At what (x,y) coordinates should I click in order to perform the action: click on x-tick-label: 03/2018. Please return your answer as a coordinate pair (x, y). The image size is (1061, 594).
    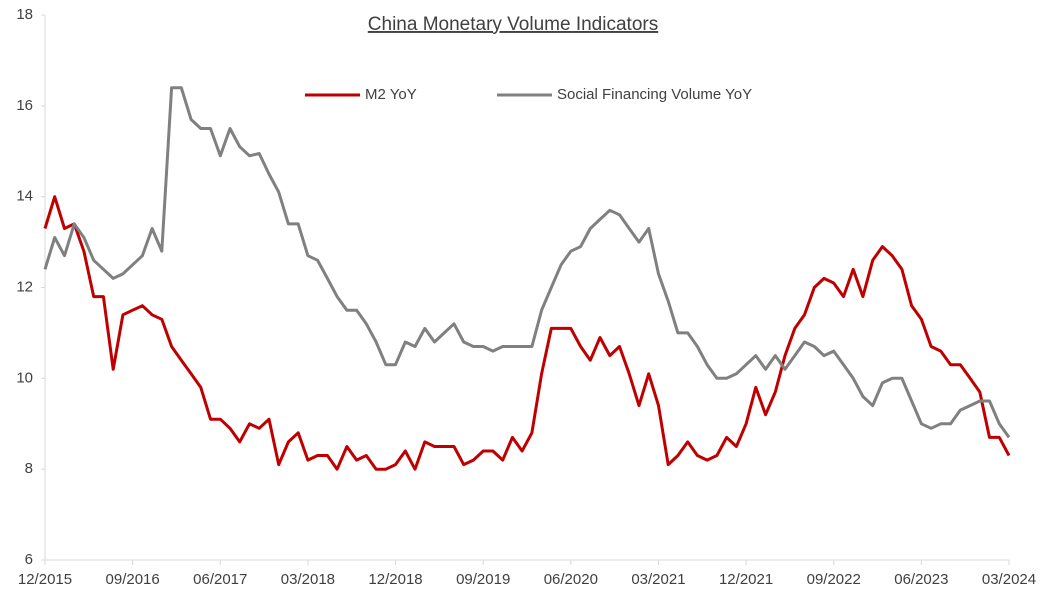
    Looking at the image, I should click on (308, 579).